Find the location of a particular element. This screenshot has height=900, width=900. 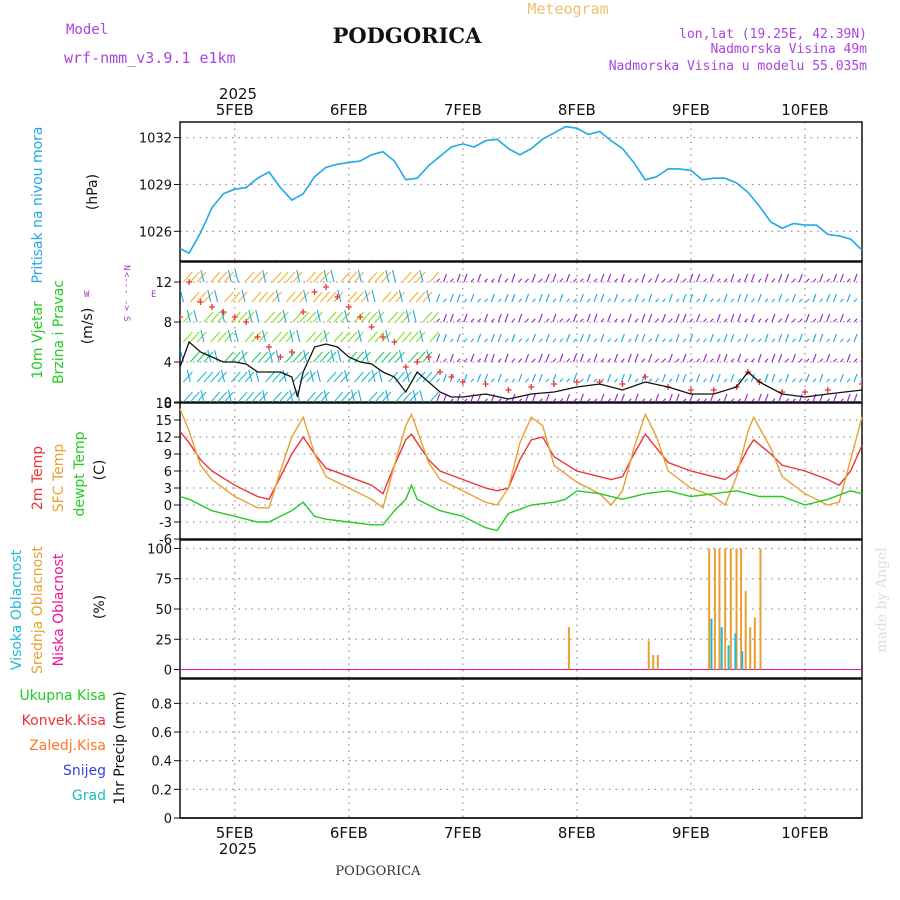

temp-sfc-line is located at coordinates (521, 458).